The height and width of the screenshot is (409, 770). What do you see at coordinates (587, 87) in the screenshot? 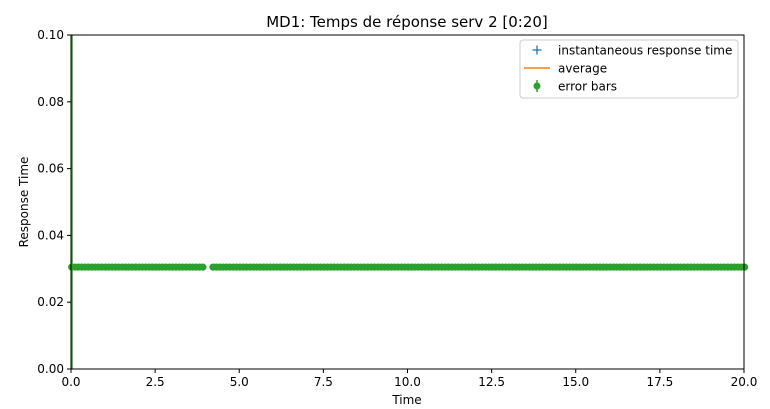
I see `legend-label-error-bars: error bars` at bounding box center [587, 87].